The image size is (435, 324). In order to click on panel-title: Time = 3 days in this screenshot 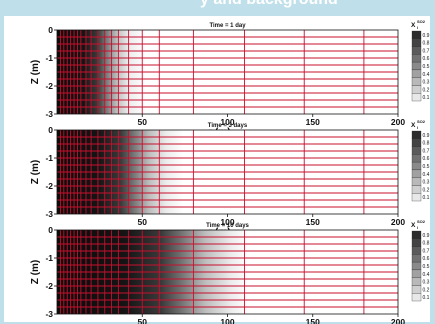, I will do `click(228, 126)`.